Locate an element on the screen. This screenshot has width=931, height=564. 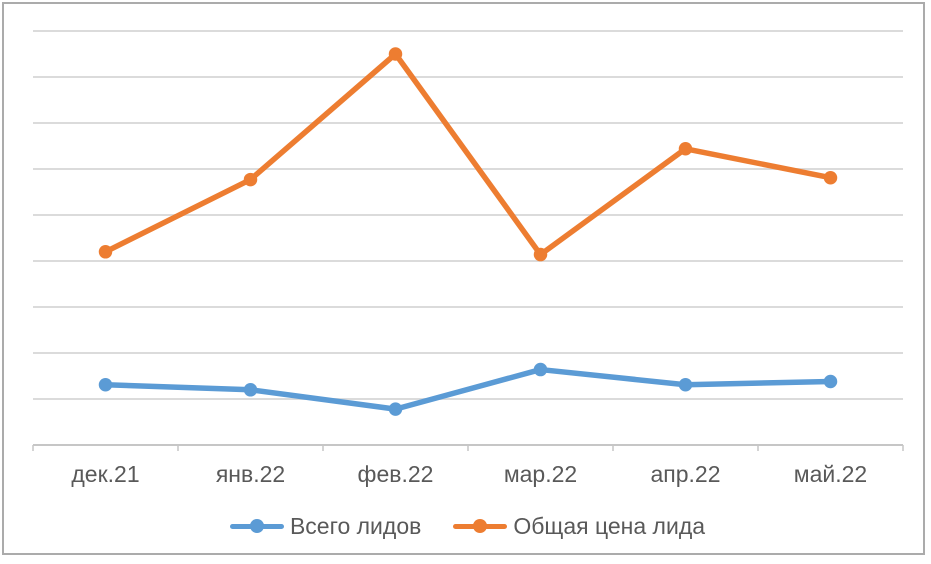
legend: Всего лидов Общая цена лида is located at coordinates (467, 526).